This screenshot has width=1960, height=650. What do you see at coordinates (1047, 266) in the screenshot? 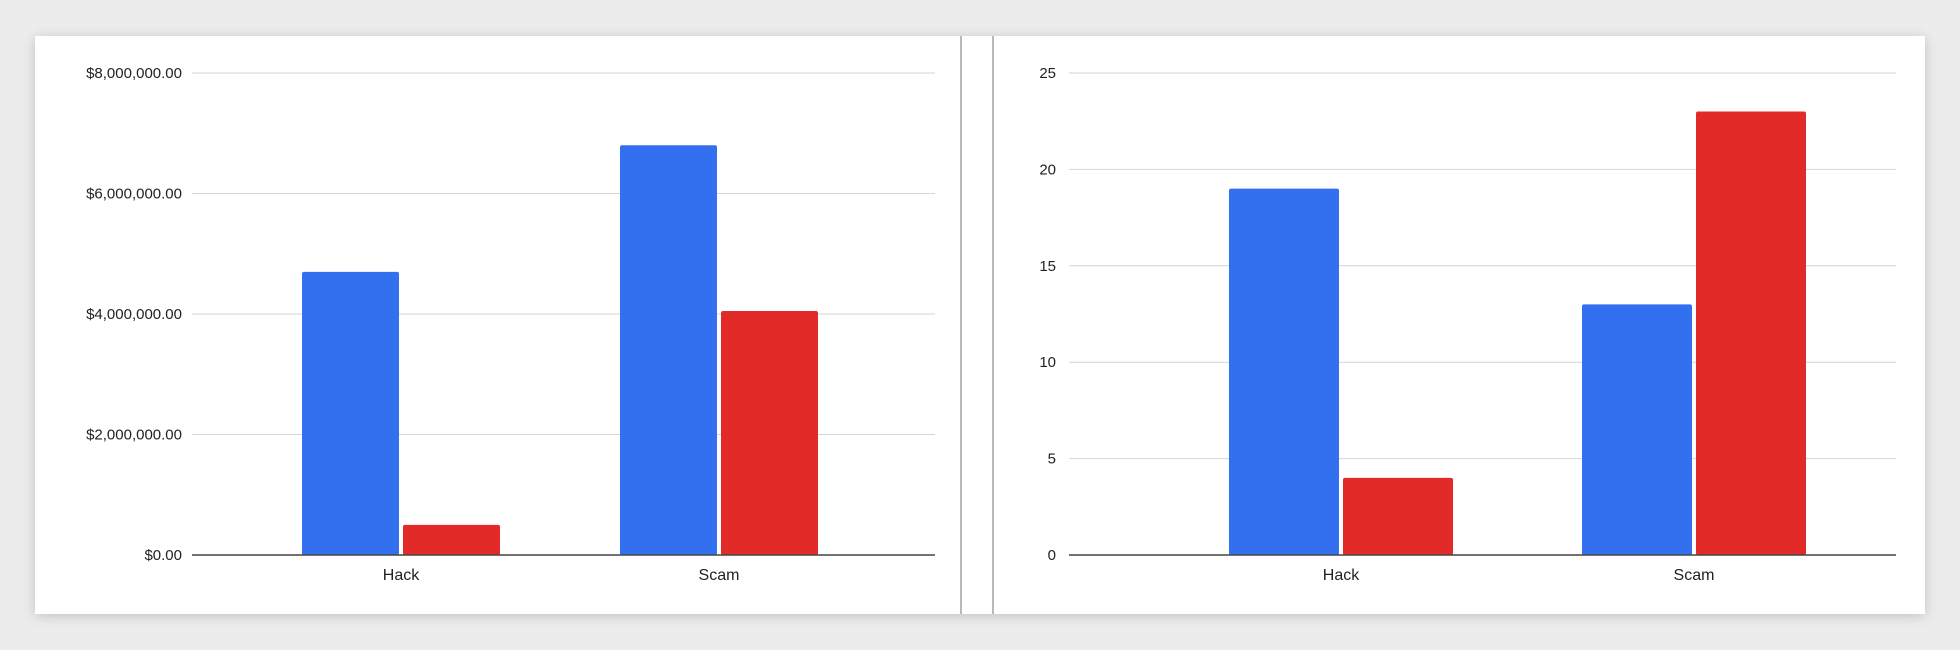
I see `y-tick-label: 15` at bounding box center [1047, 266].